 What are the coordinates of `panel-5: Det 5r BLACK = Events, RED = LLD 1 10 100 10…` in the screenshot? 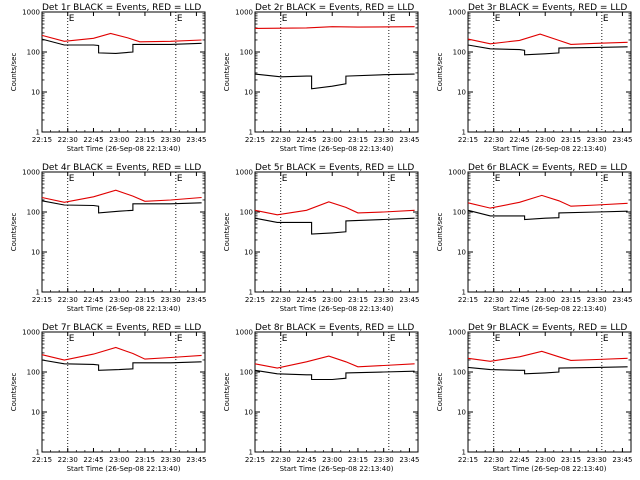 It's located at (321, 238).